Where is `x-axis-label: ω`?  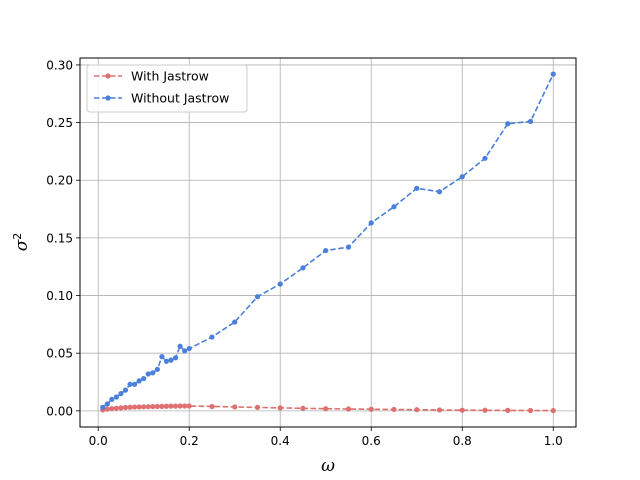
x-axis-label: ω is located at coordinates (328, 466).